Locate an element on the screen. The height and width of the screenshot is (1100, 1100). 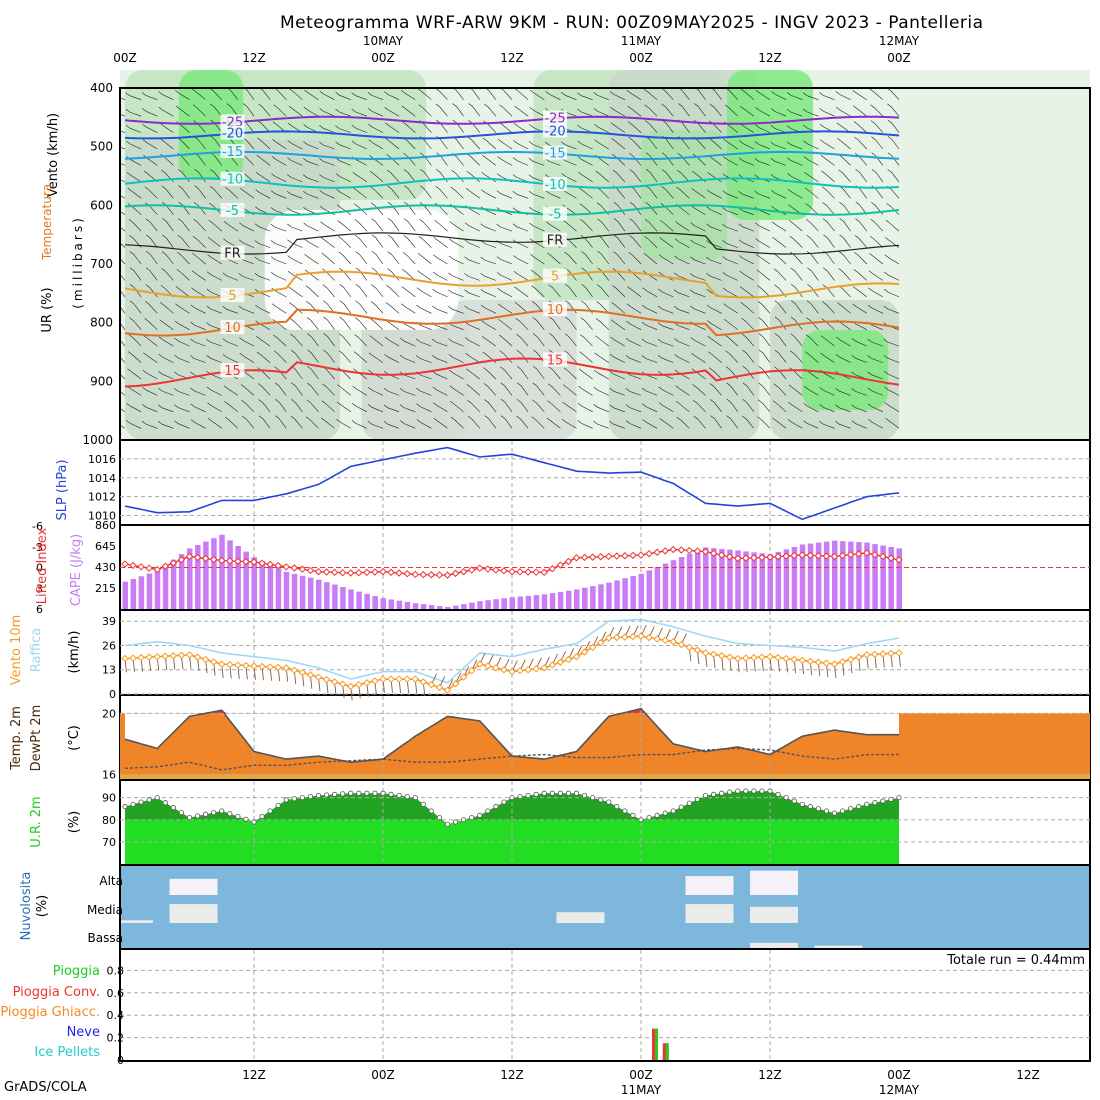
cape-label: CAPE (J/kg) is located at coordinates (76, 570).